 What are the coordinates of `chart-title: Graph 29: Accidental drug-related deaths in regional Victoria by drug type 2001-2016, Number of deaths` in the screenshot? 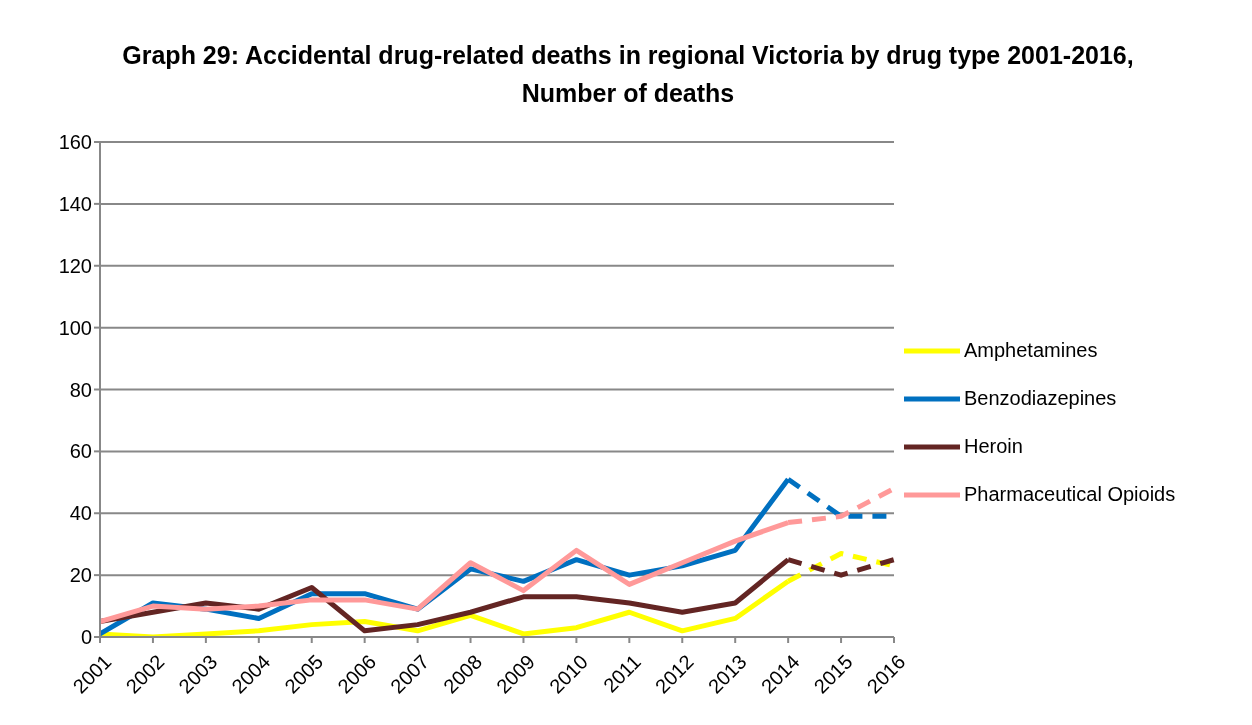 It's located at (628, 74).